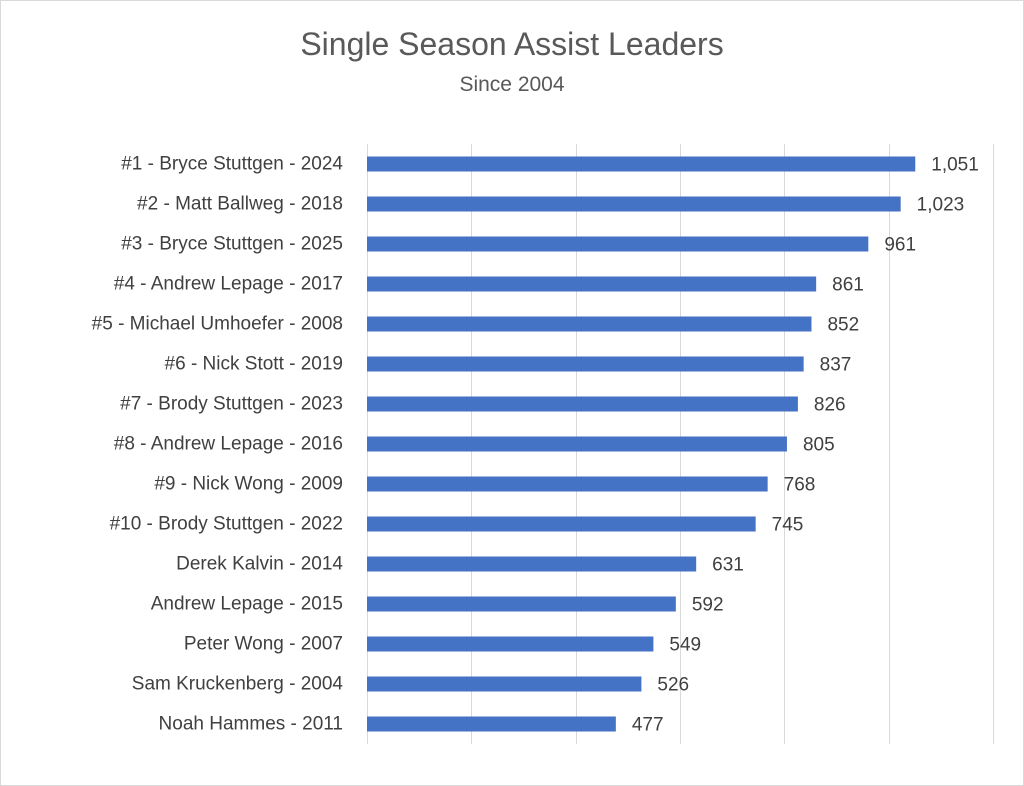 This screenshot has width=1024, height=786. What do you see at coordinates (232, 164) in the screenshot?
I see `category-label: #1 - Bryce Stuttgen - 2024` at bounding box center [232, 164].